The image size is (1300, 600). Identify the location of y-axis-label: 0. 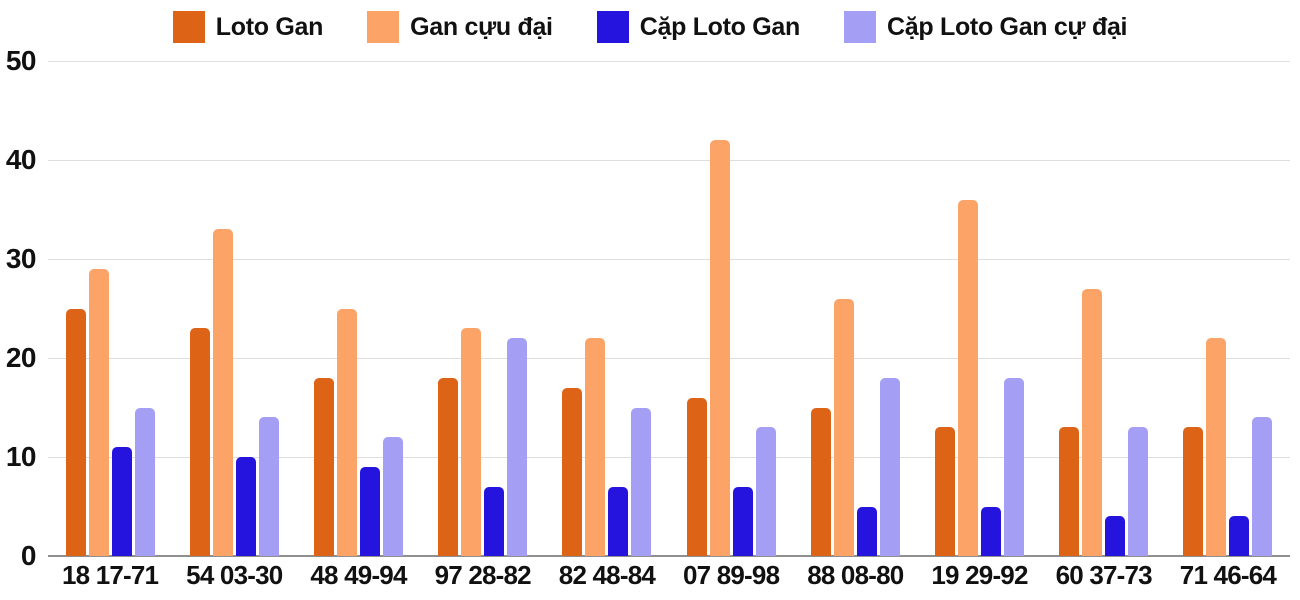
(28, 555).